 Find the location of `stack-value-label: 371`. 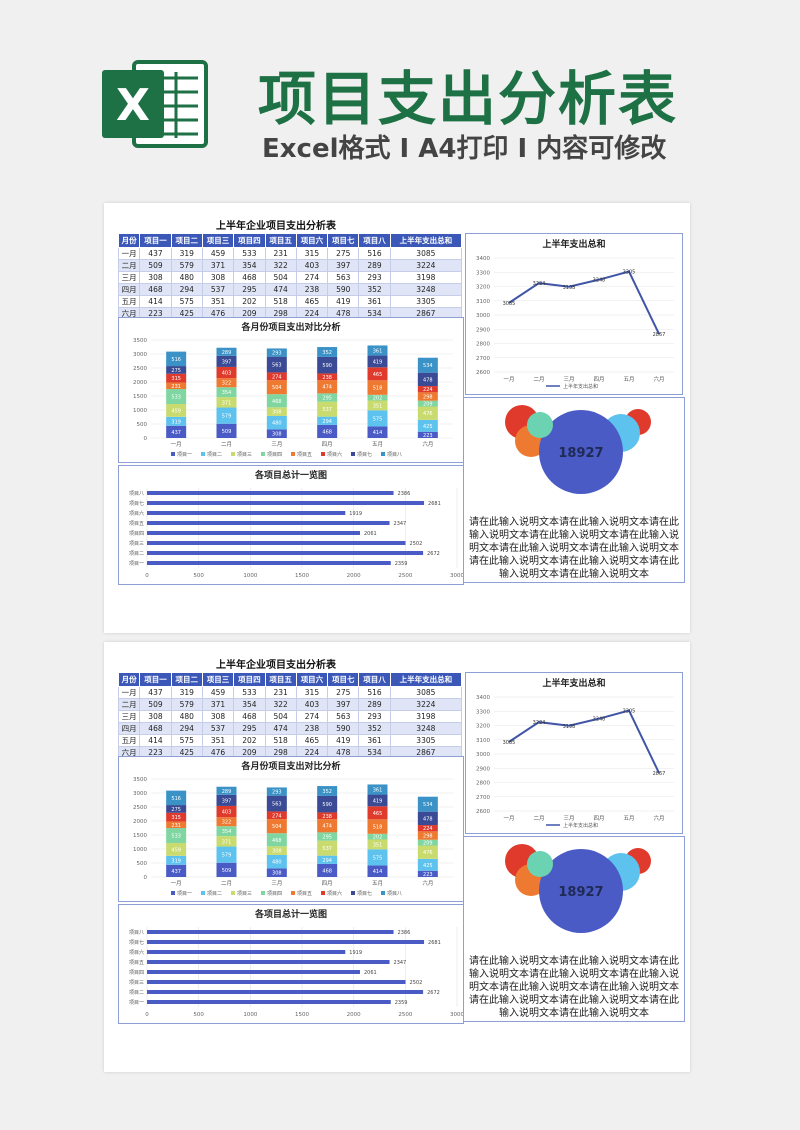

stack-value-label: 371 is located at coordinates (227, 403).